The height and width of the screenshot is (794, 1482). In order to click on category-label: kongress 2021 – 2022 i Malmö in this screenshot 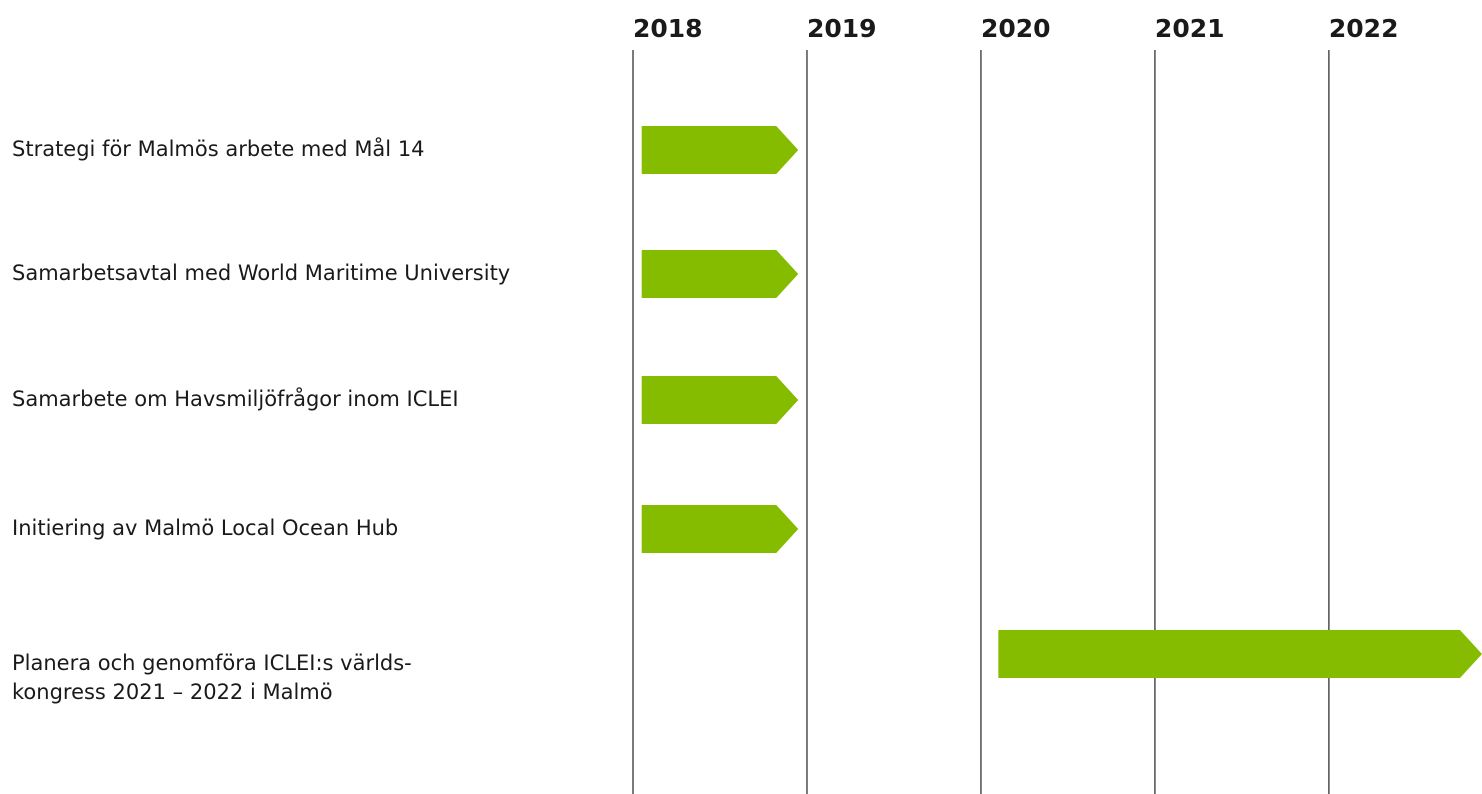, I will do `click(172, 692)`.